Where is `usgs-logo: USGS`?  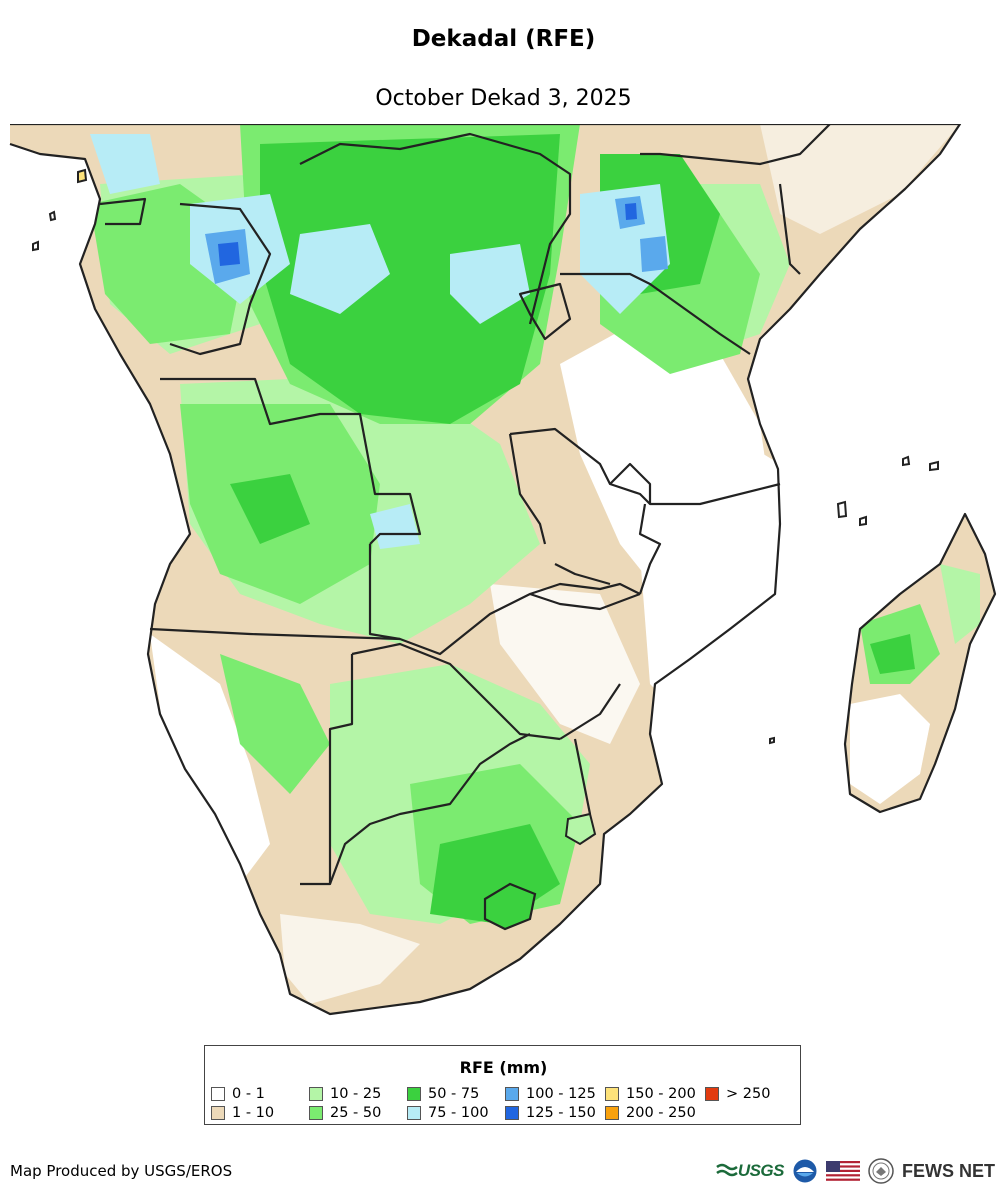
usgs-logo: USGS is located at coordinates (750, 1171).